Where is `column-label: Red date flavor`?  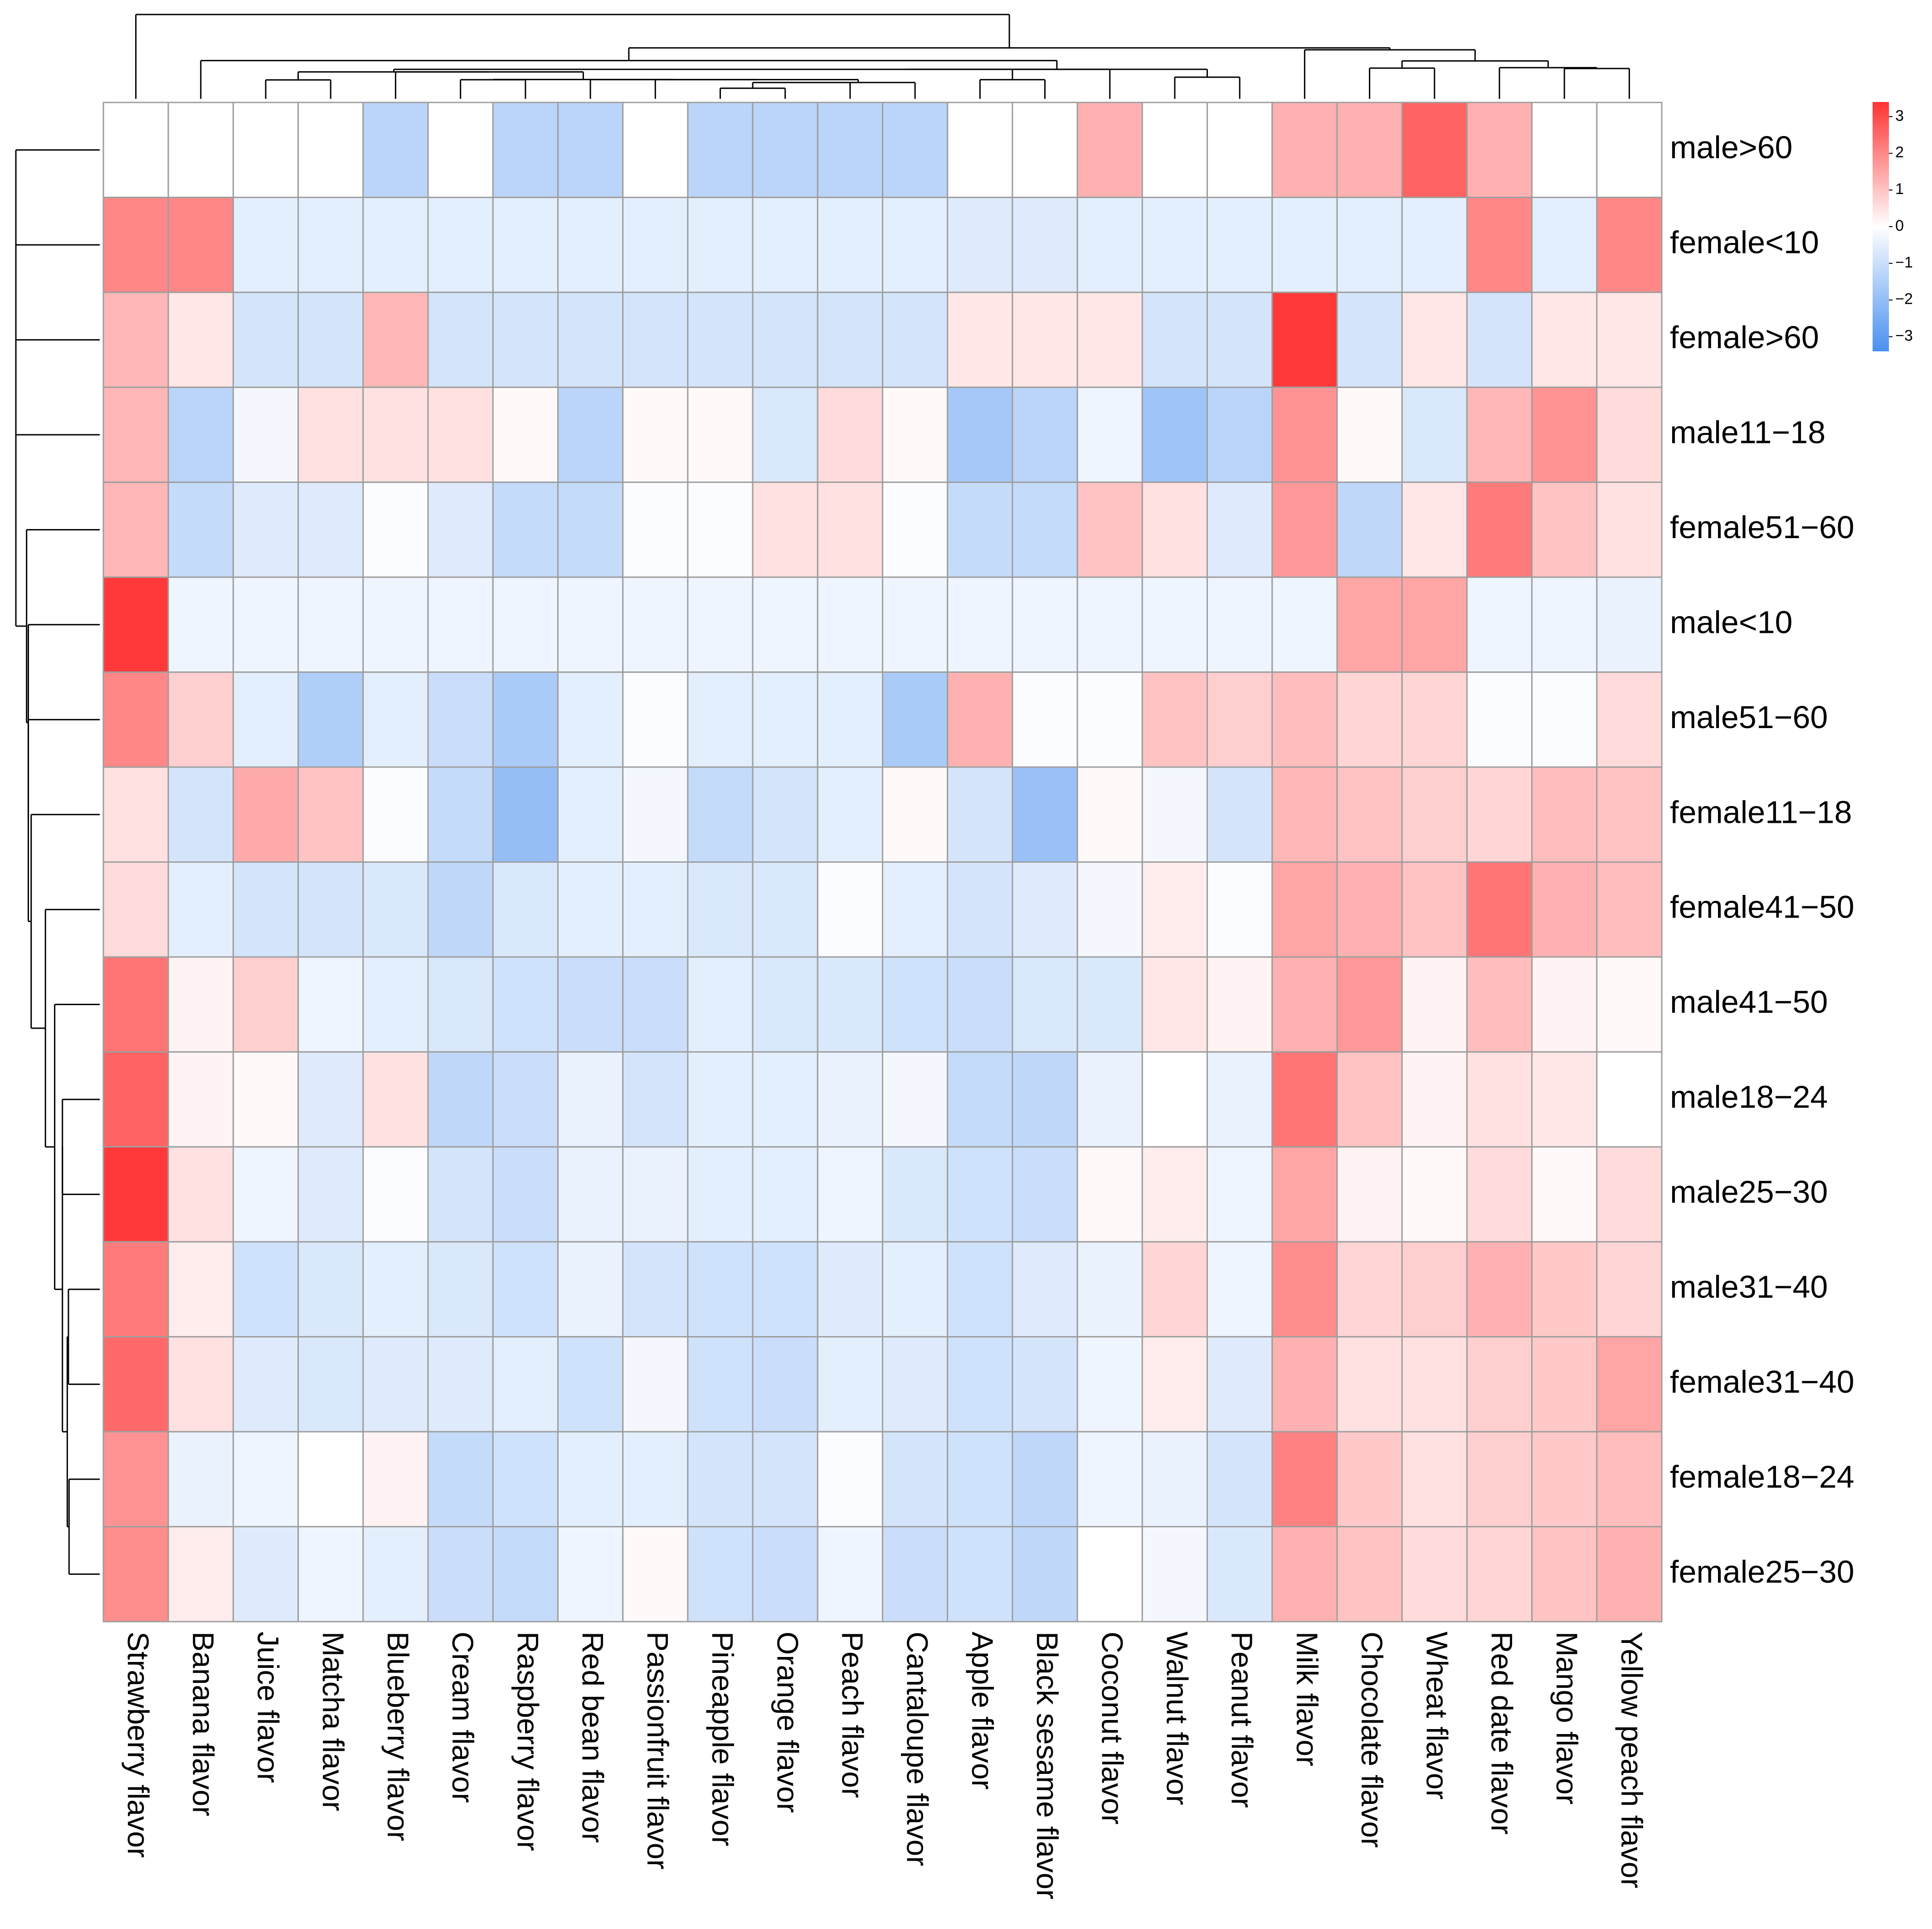
column-label: Red date flavor is located at coordinates (1502, 1733).